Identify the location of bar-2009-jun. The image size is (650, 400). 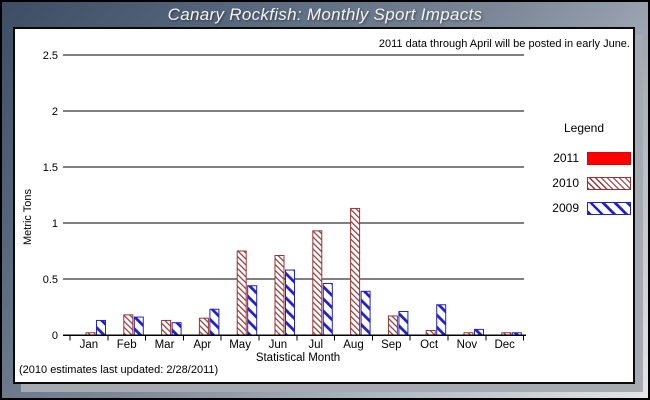
(290, 302).